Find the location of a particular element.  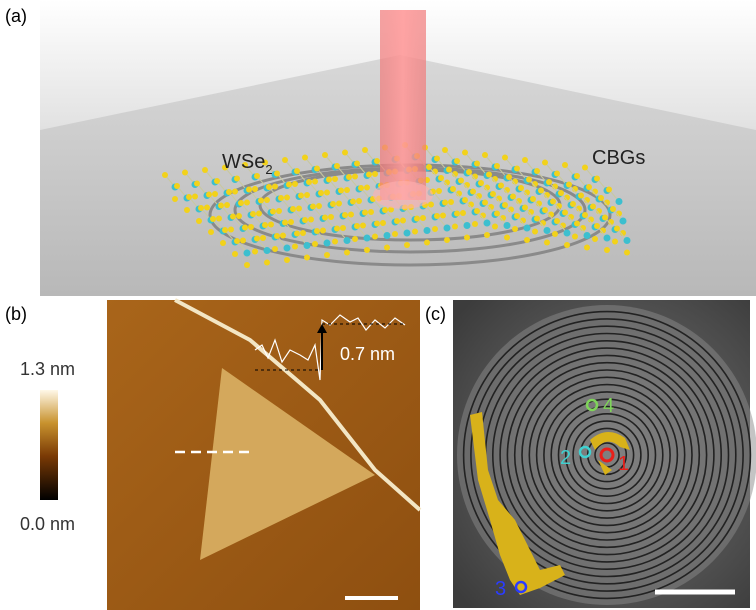

marker-label: 2 is located at coordinates (565, 458).